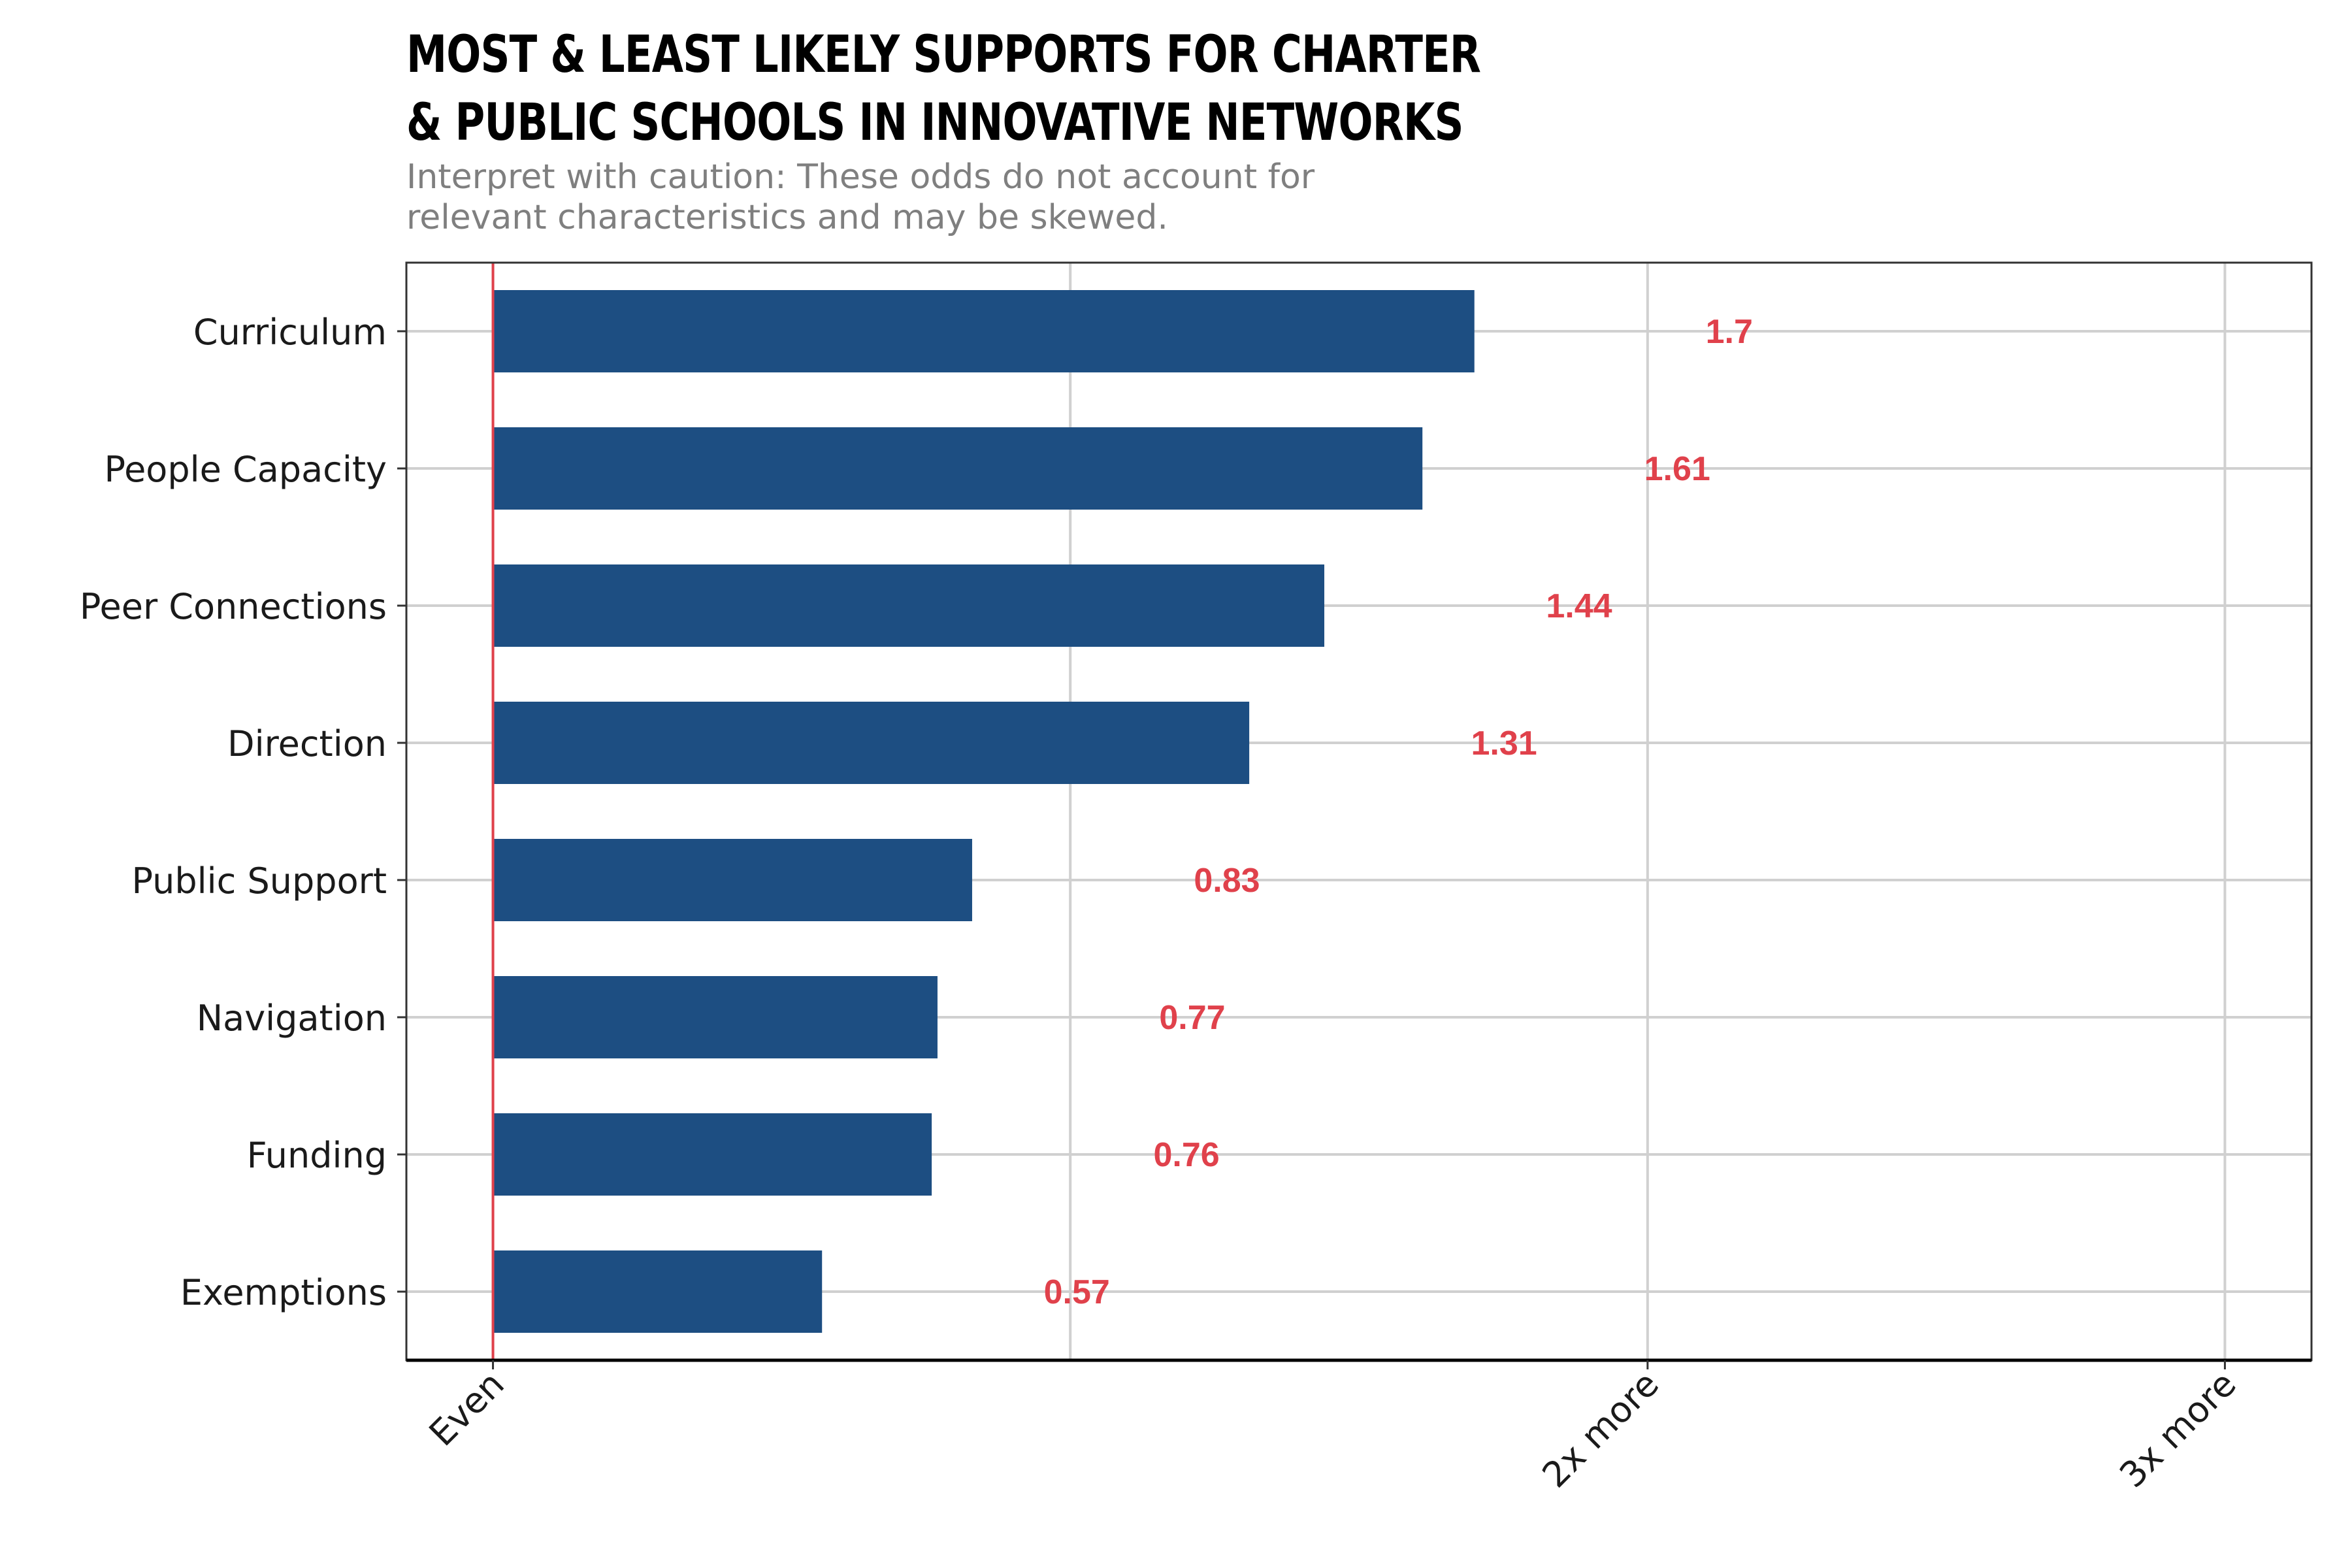 The height and width of the screenshot is (1568, 2352). Describe the element at coordinates (958, 468) in the screenshot. I see `bar-people-capacity` at that location.